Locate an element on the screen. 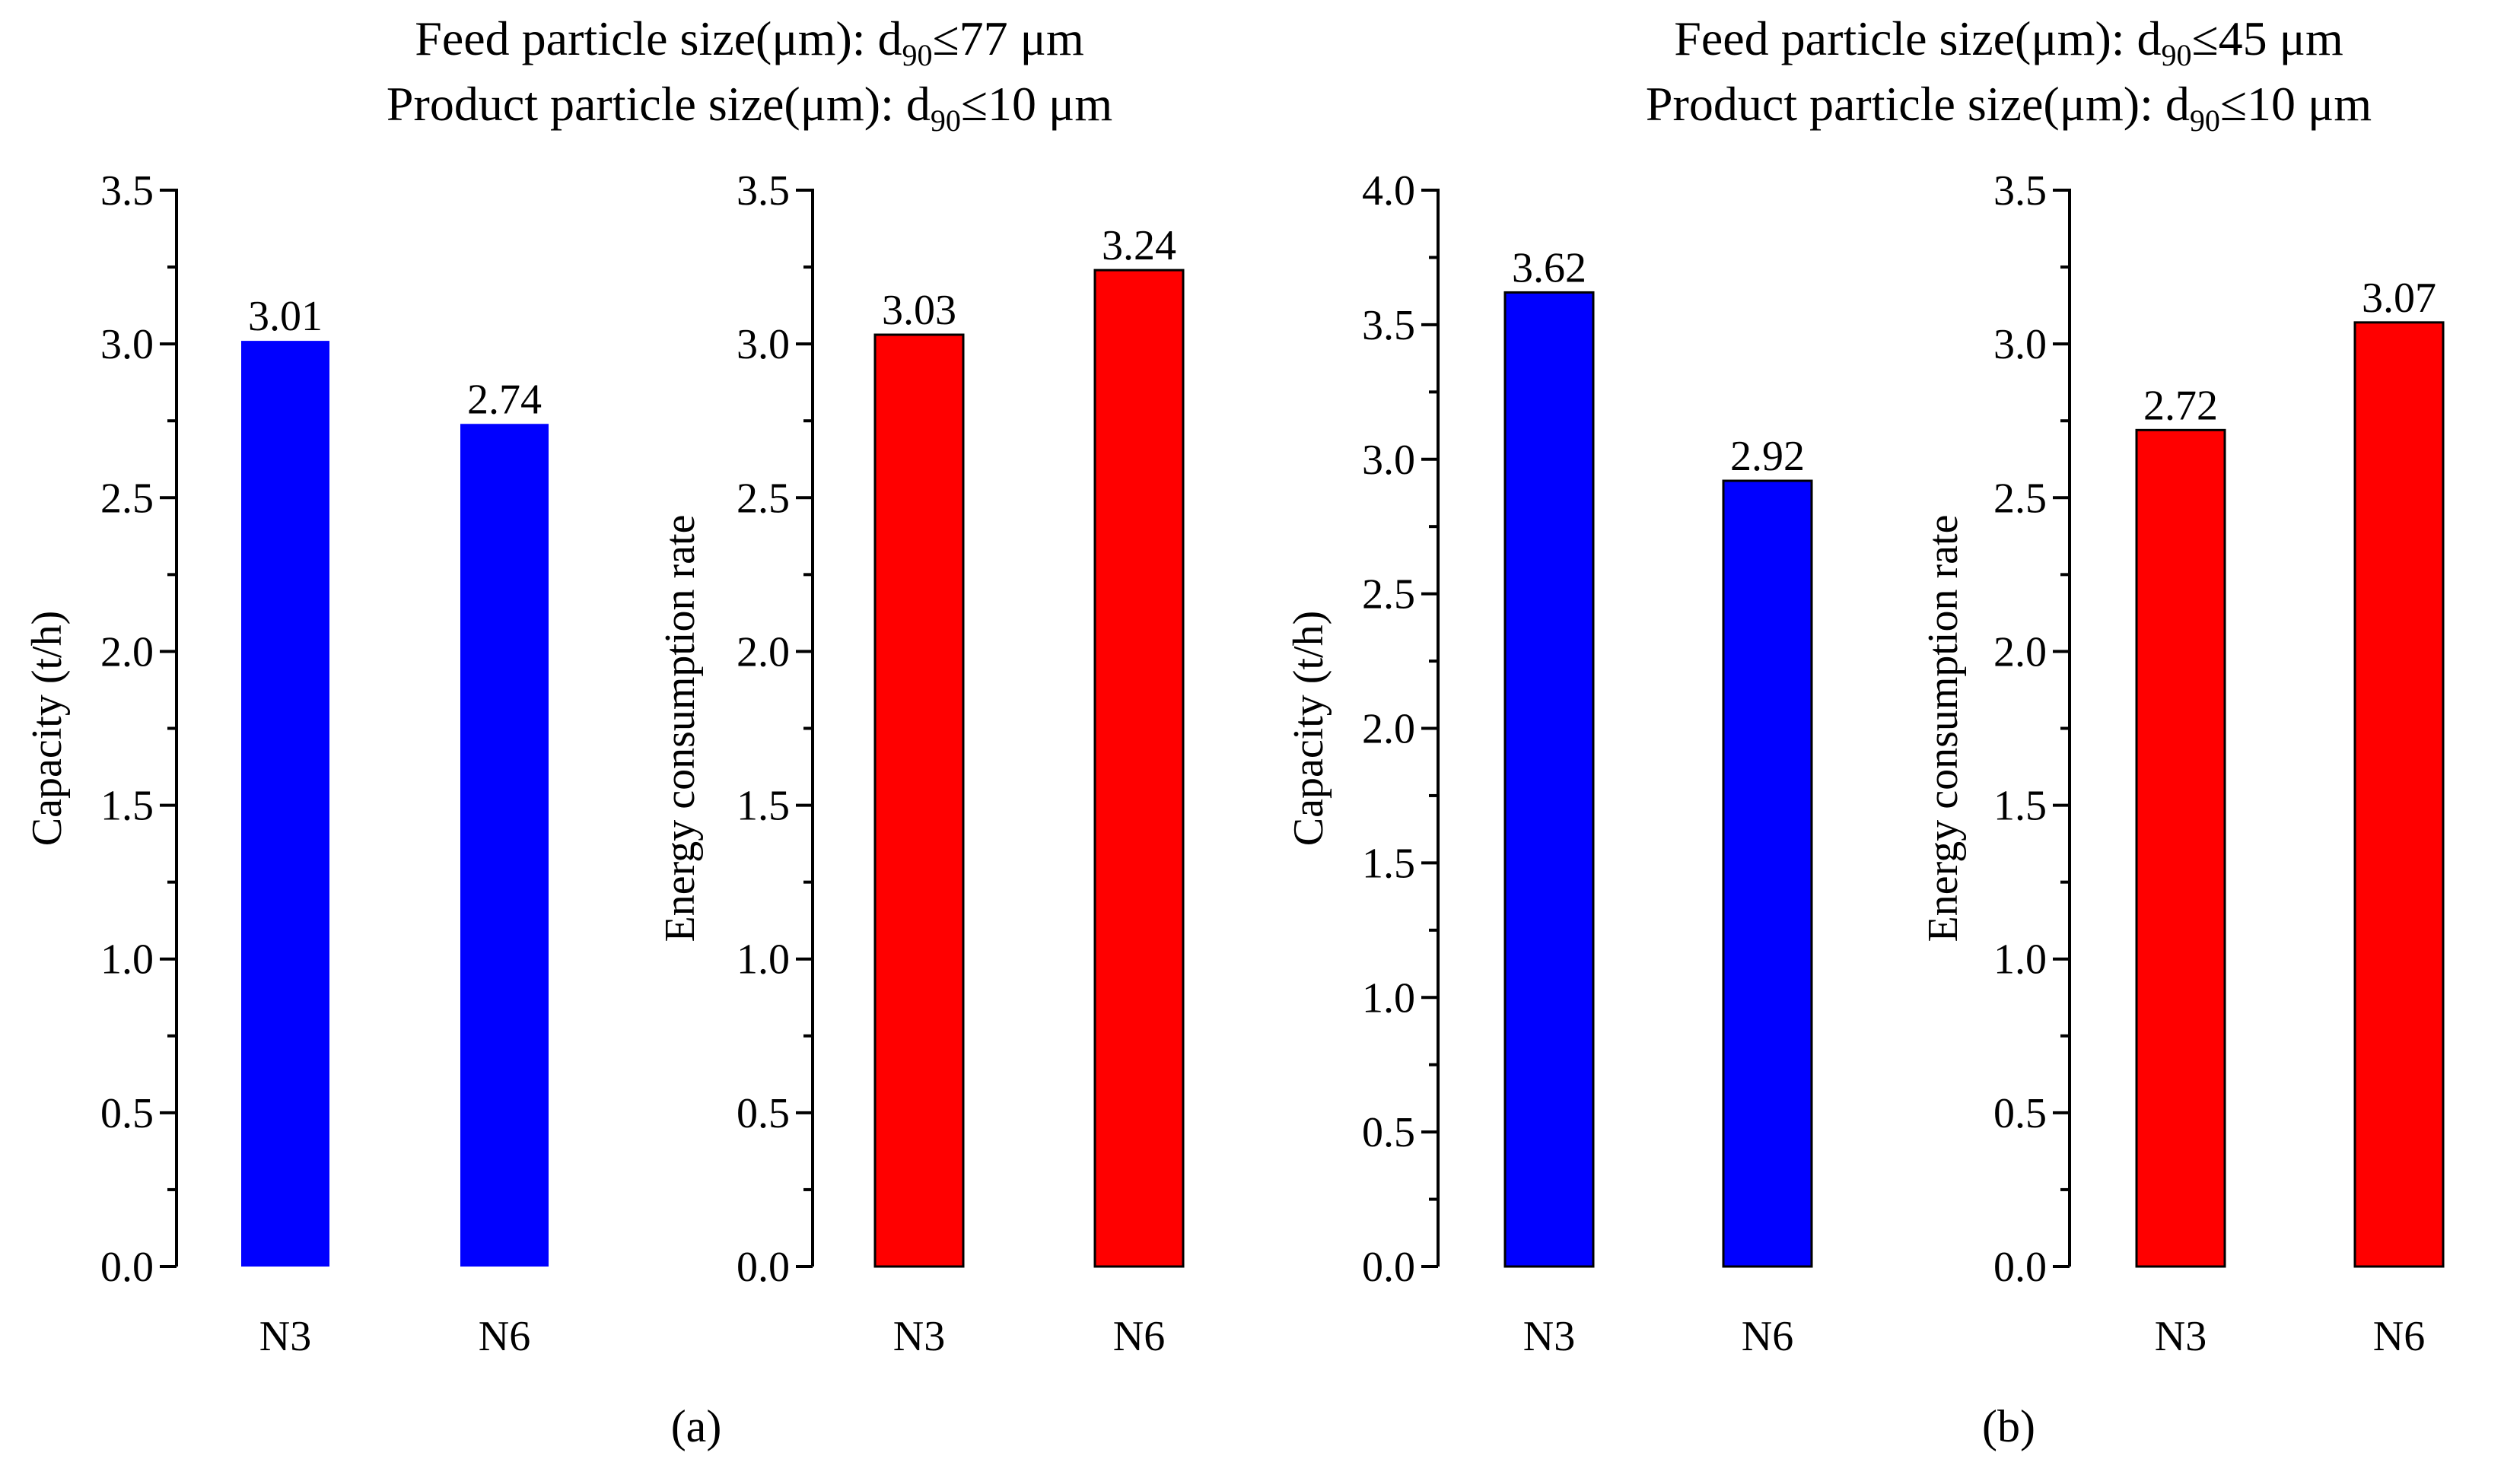  group-b-title-line1: Feed particle size(μm): d90≤45 μm is located at coordinates (2009, 42).